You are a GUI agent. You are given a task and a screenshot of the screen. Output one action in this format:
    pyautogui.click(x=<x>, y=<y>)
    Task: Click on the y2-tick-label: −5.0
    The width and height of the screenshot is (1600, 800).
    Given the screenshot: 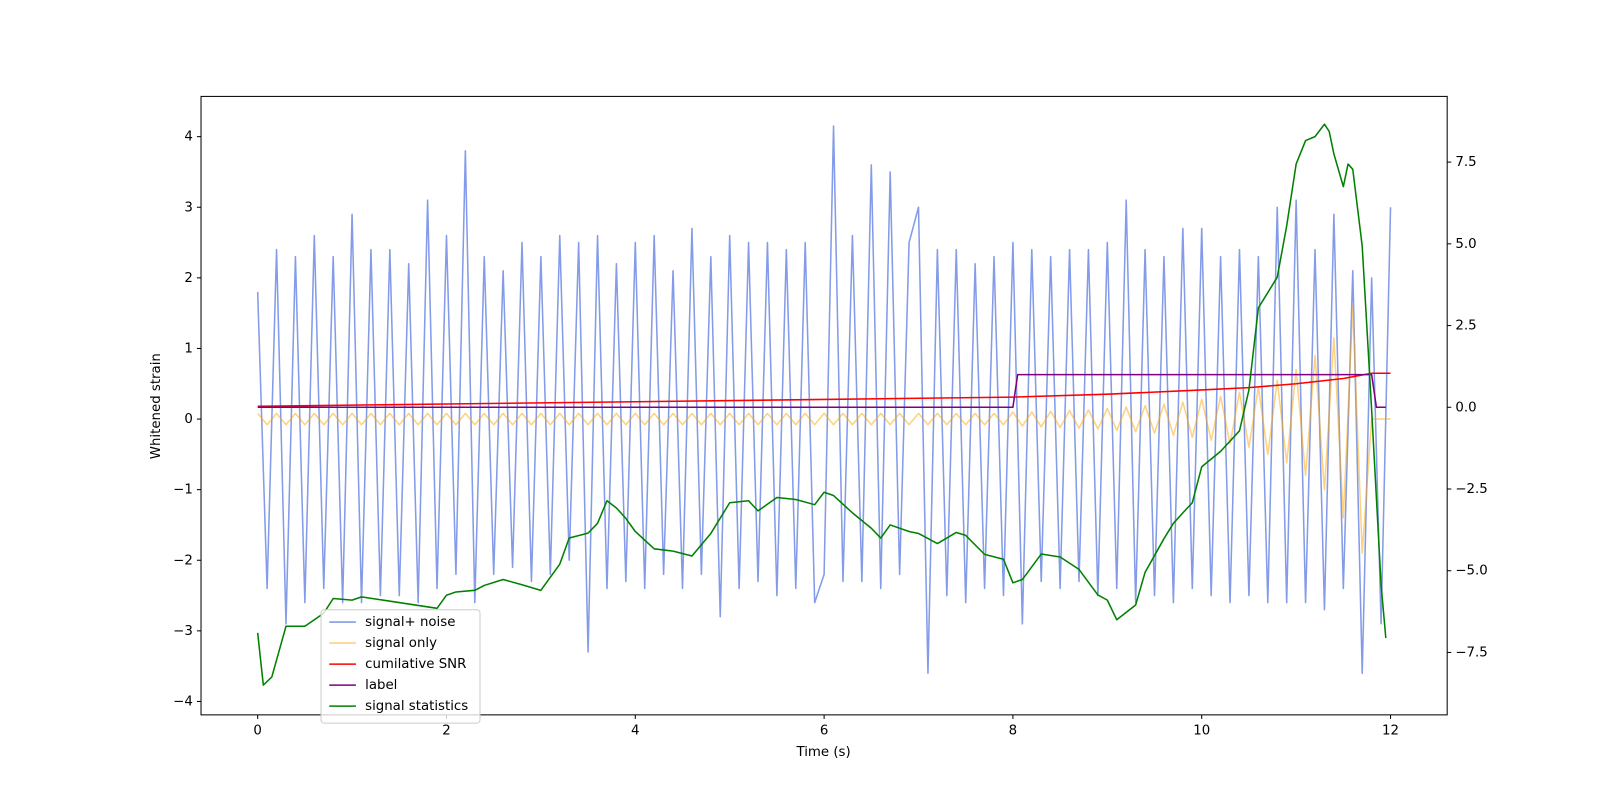 What is the action you would take?
    pyautogui.click(x=1471, y=571)
    